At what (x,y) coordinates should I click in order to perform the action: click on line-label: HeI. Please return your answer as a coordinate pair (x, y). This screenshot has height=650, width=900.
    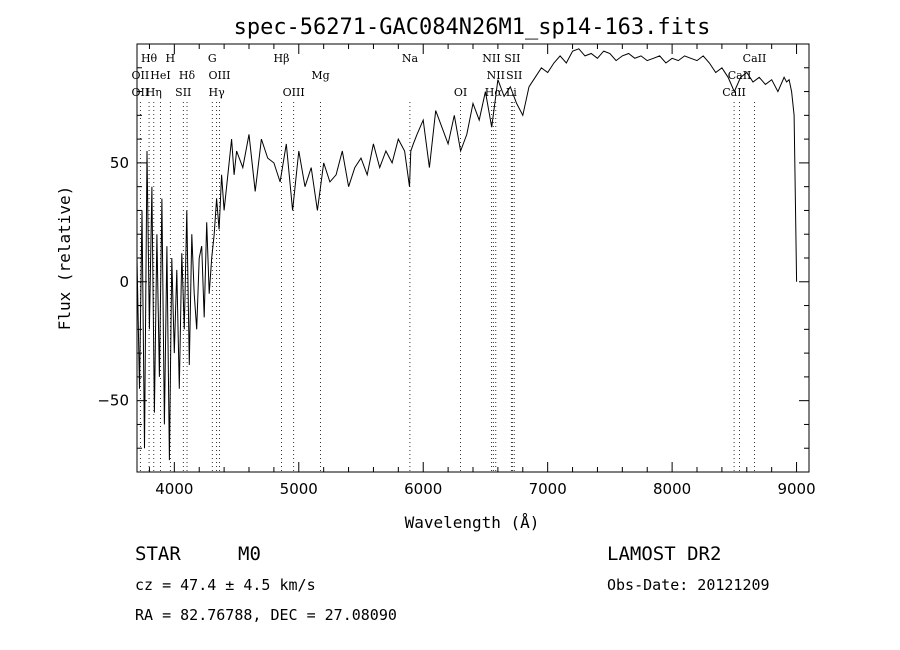
    Looking at the image, I should click on (160, 75).